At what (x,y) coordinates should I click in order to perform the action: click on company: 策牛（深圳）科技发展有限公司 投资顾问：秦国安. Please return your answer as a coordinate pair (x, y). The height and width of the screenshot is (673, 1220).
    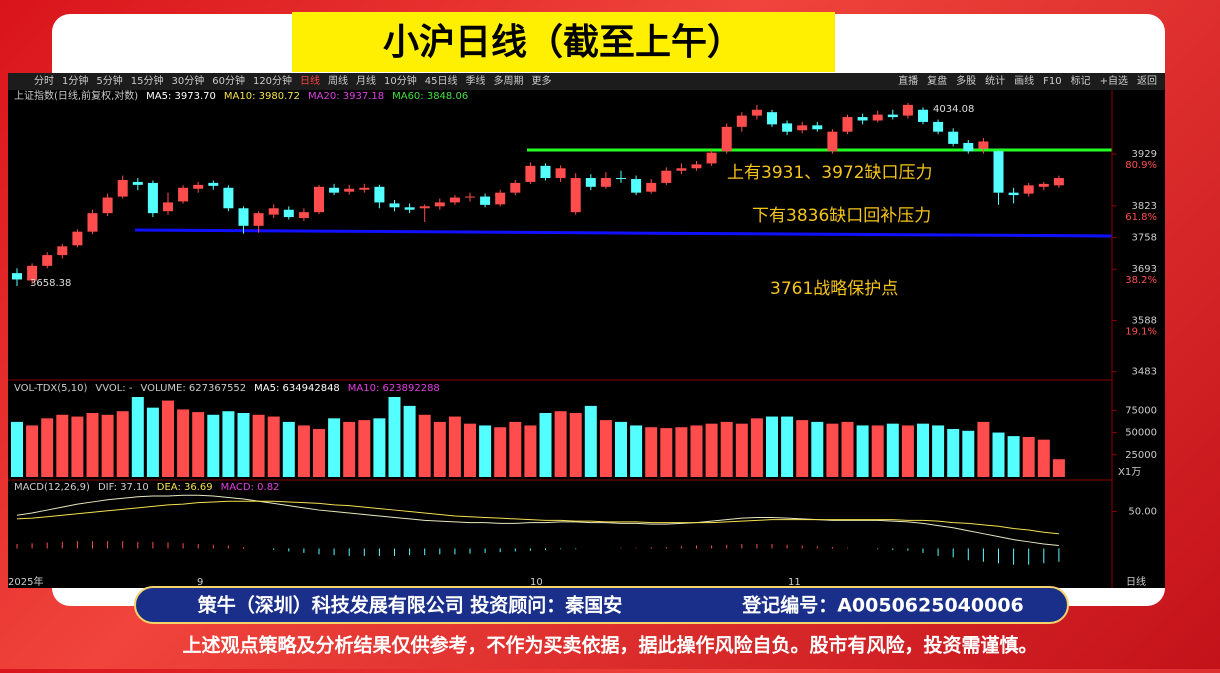
    Looking at the image, I should click on (410, 605).